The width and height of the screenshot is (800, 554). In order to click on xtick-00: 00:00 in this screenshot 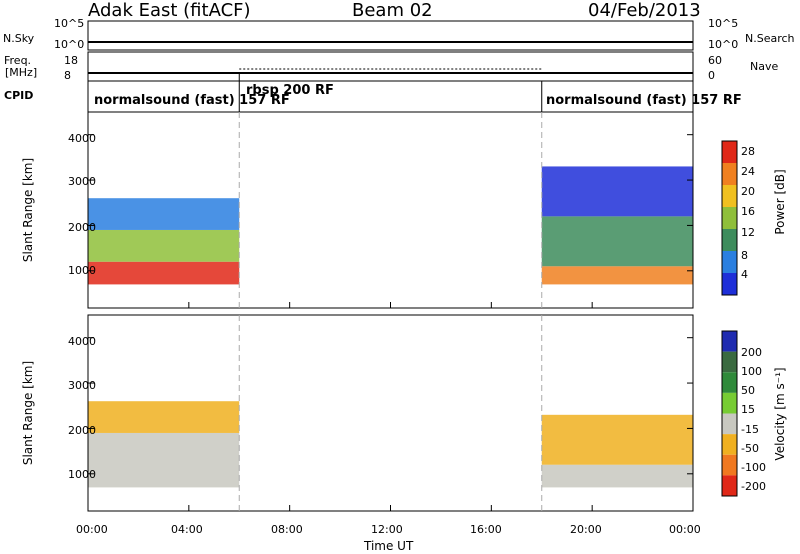, I will do `click(92, 529)`.